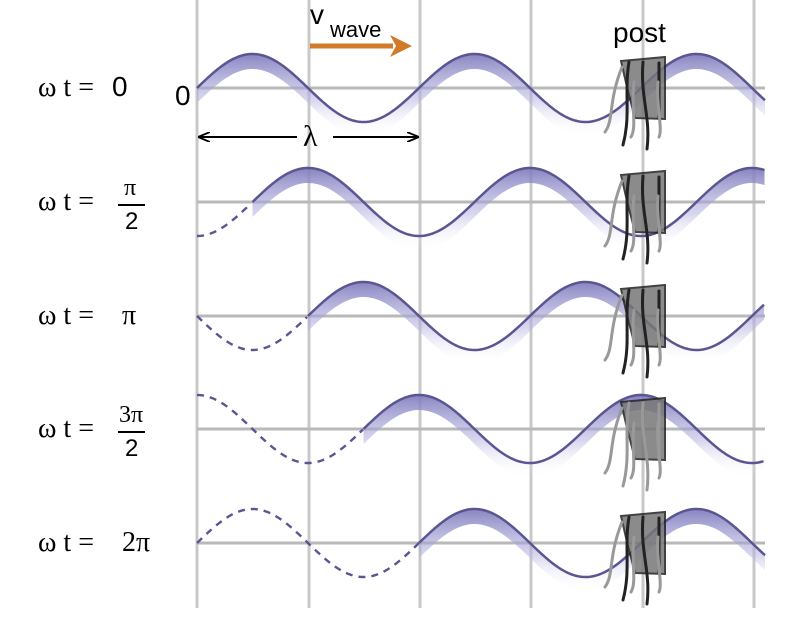 This screenshot has width=786, height=623. What do you see at coordinates (183, 95) in the screenshot?
I see `origin-label: 0` at bounding box center [183, 95].